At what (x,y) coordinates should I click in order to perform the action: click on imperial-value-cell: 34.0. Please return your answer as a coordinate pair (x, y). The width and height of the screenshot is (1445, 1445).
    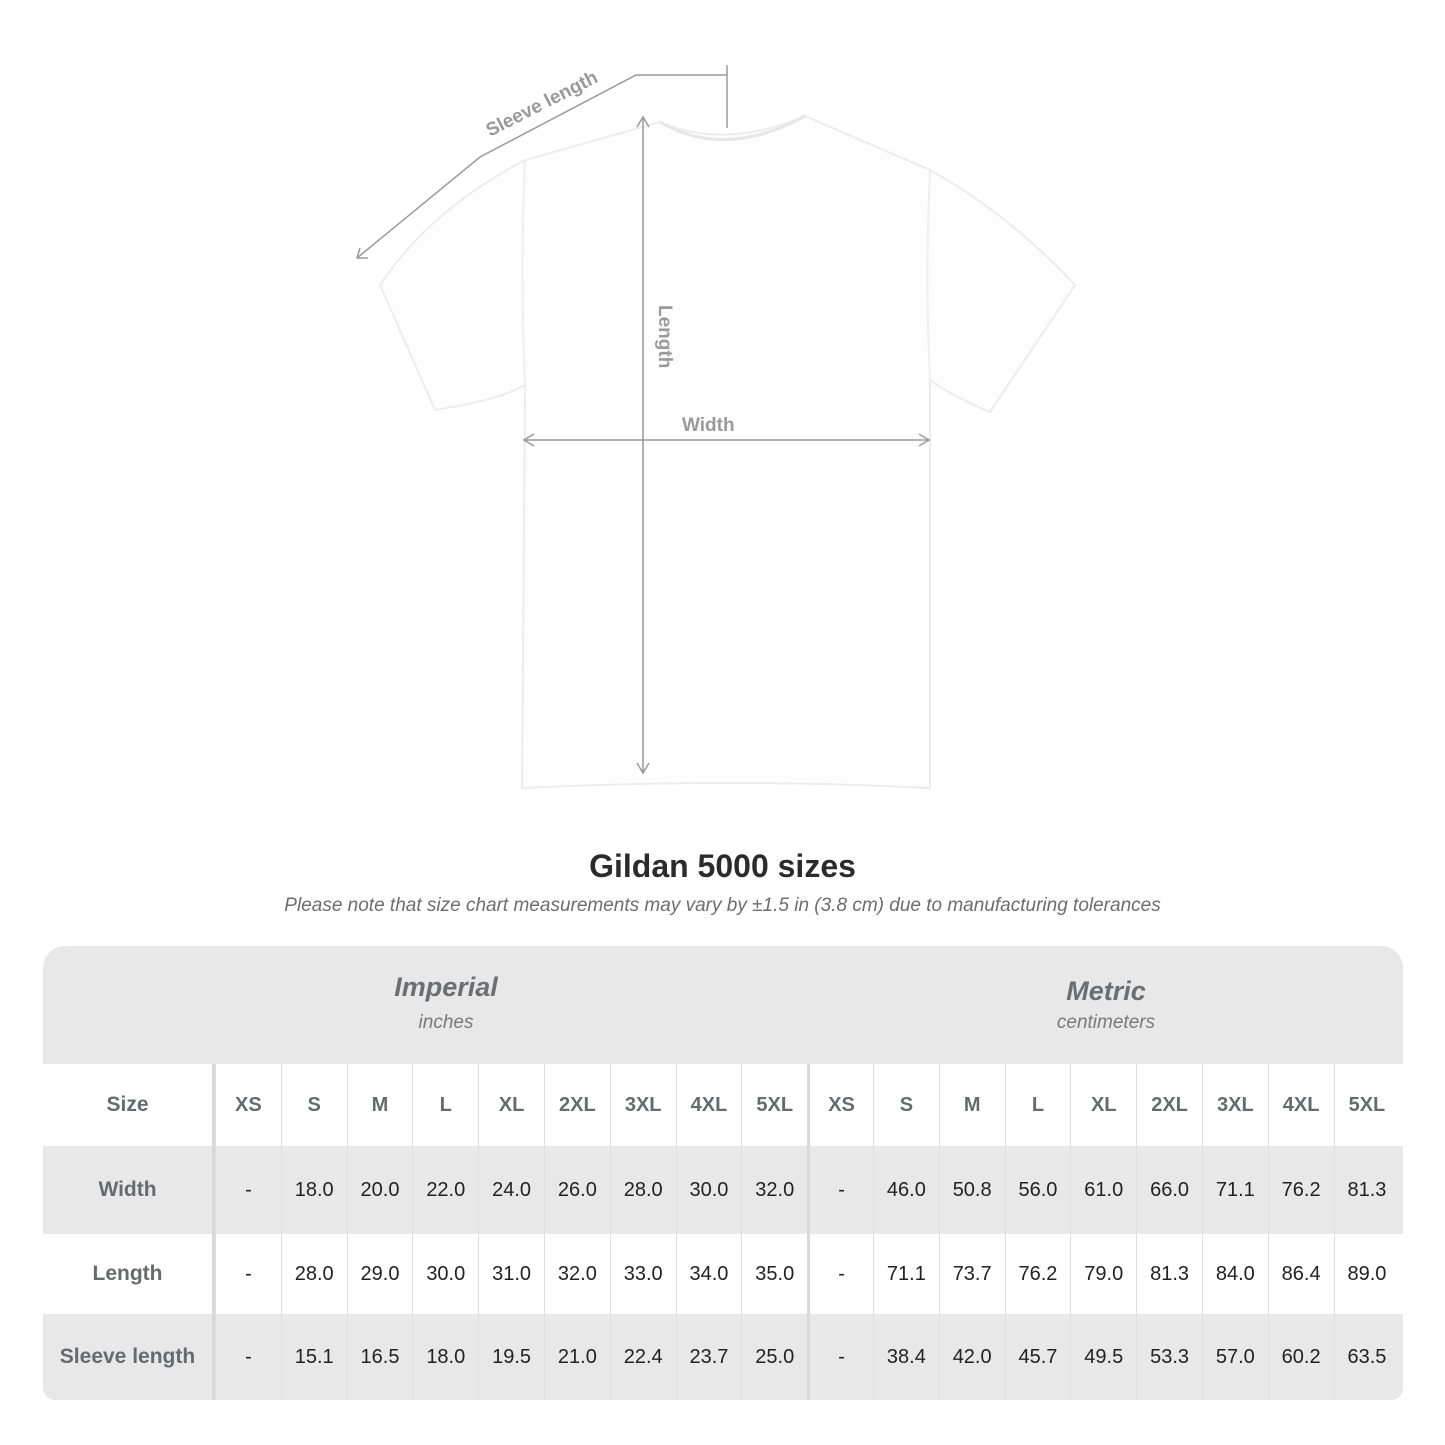
    Looking at the image, I should click on (708, 1274).